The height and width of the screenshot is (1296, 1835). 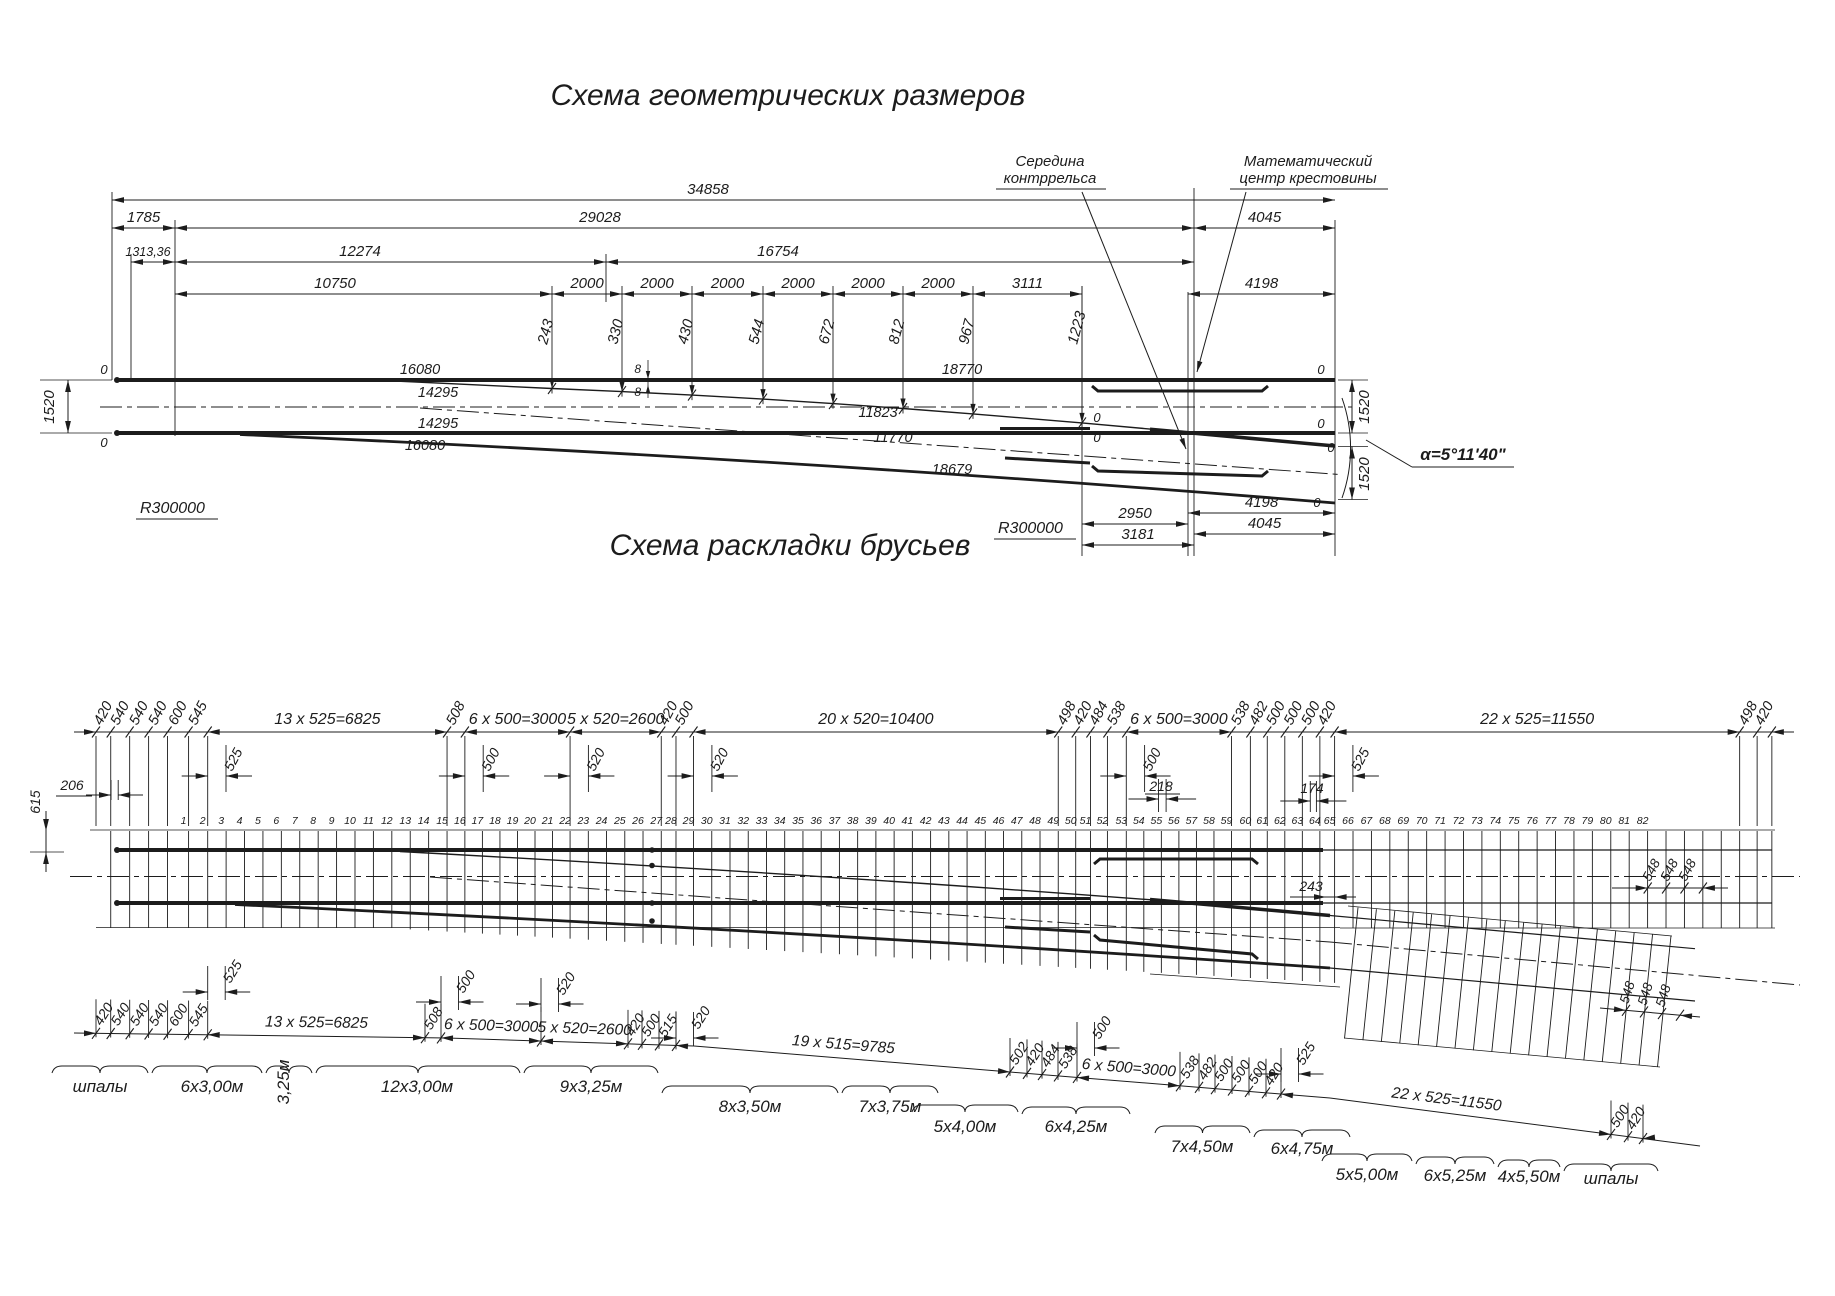 I want to click on rail-length-label: 11823, so click(x=877, y=413).